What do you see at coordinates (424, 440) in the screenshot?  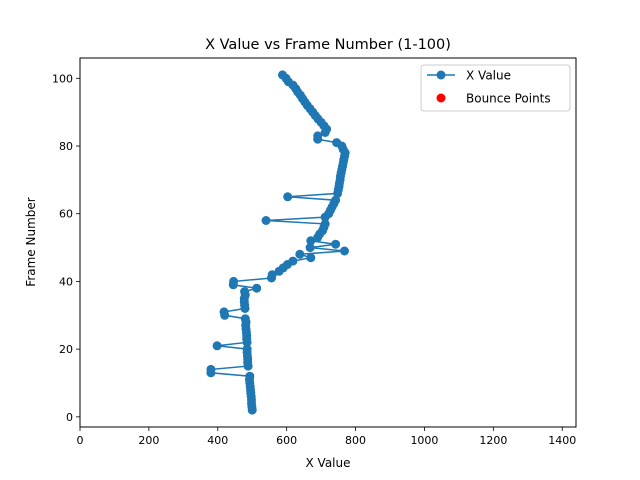 I see `x-tick-label: 1000` at bounding box center [424, 440].